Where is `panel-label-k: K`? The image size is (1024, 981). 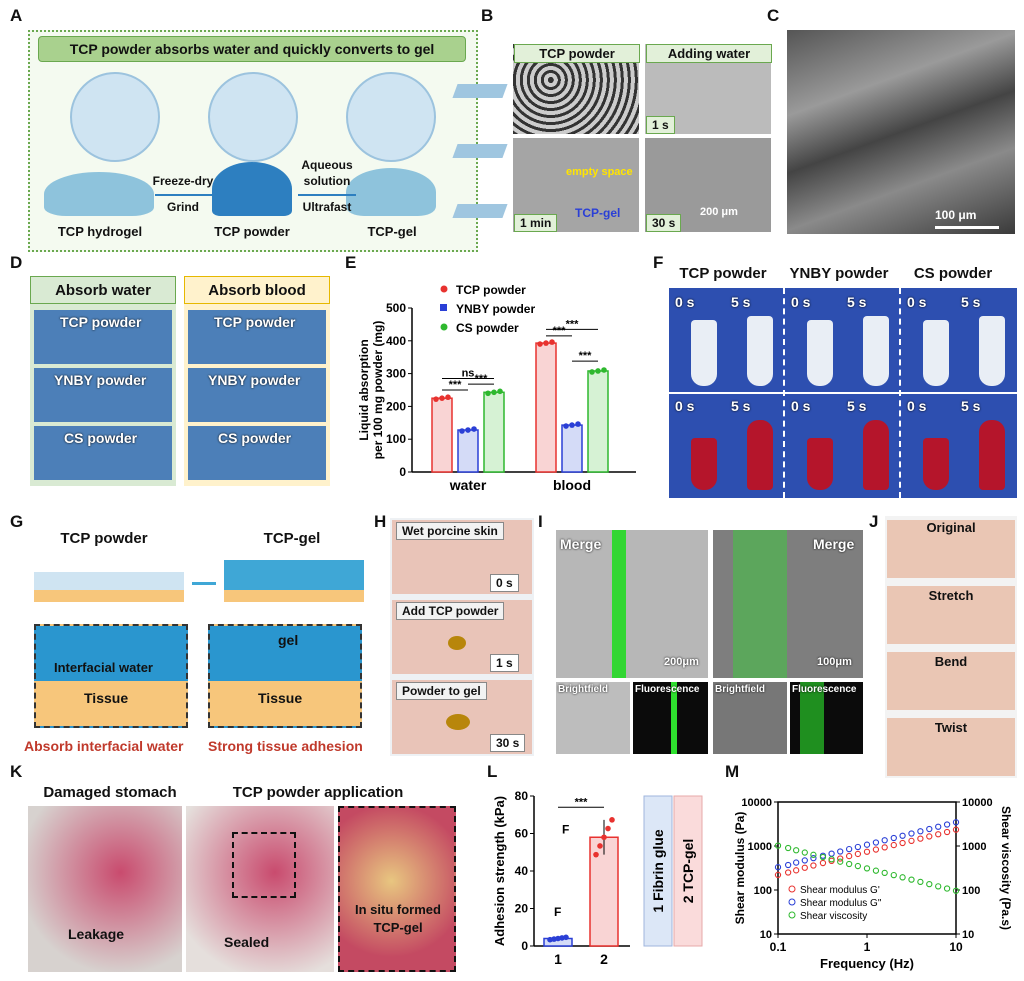
panel-label-k: K is located at coordinates (16, 771).